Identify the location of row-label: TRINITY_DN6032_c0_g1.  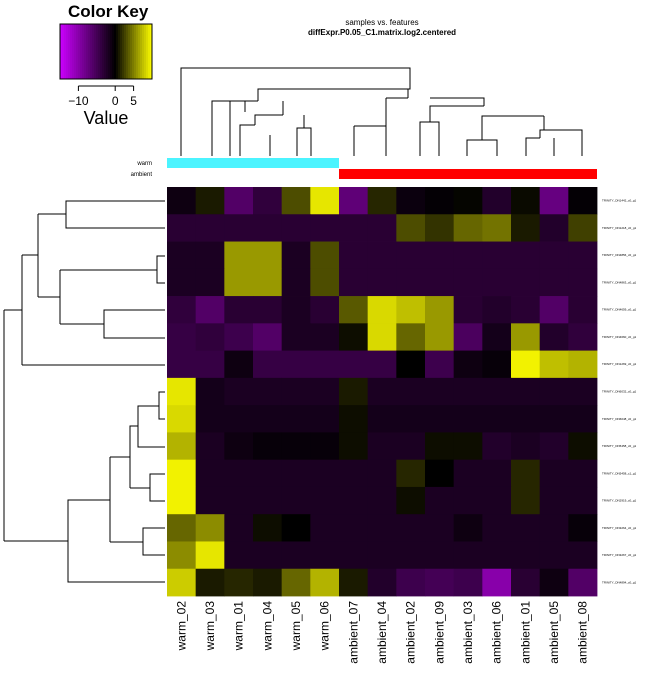
(619, 392).